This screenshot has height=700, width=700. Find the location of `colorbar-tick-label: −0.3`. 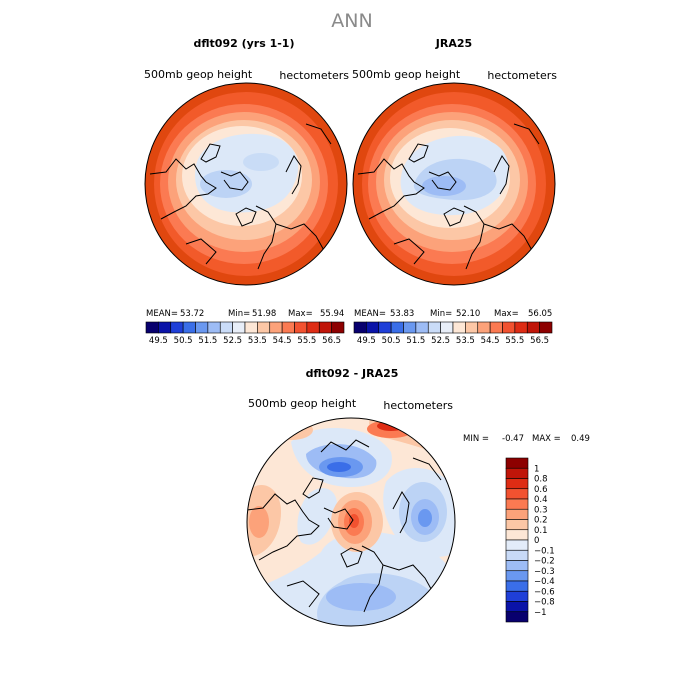

colorbar-tick-label: −0.3 is located at coordinates (544, 572).